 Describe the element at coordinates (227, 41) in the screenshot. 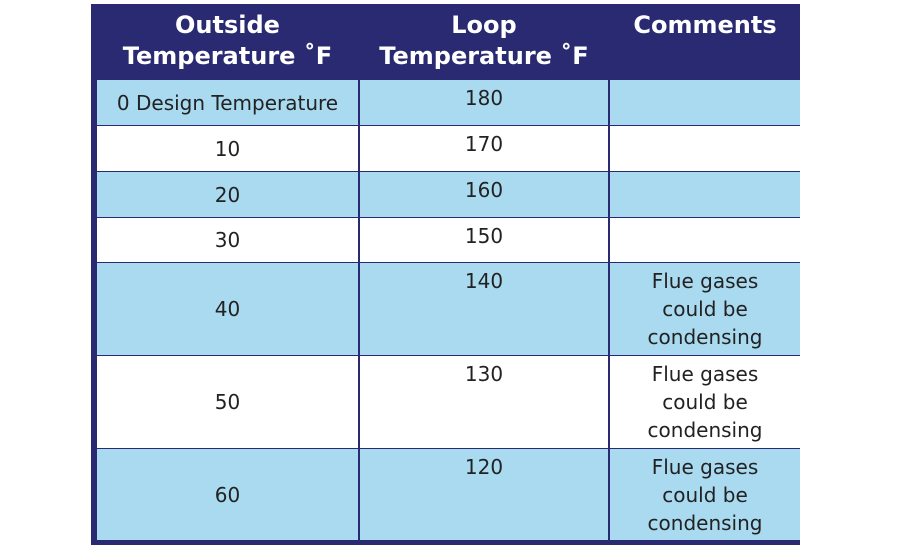

I see `header-cell: Outside Temperature ˚F` at that location.